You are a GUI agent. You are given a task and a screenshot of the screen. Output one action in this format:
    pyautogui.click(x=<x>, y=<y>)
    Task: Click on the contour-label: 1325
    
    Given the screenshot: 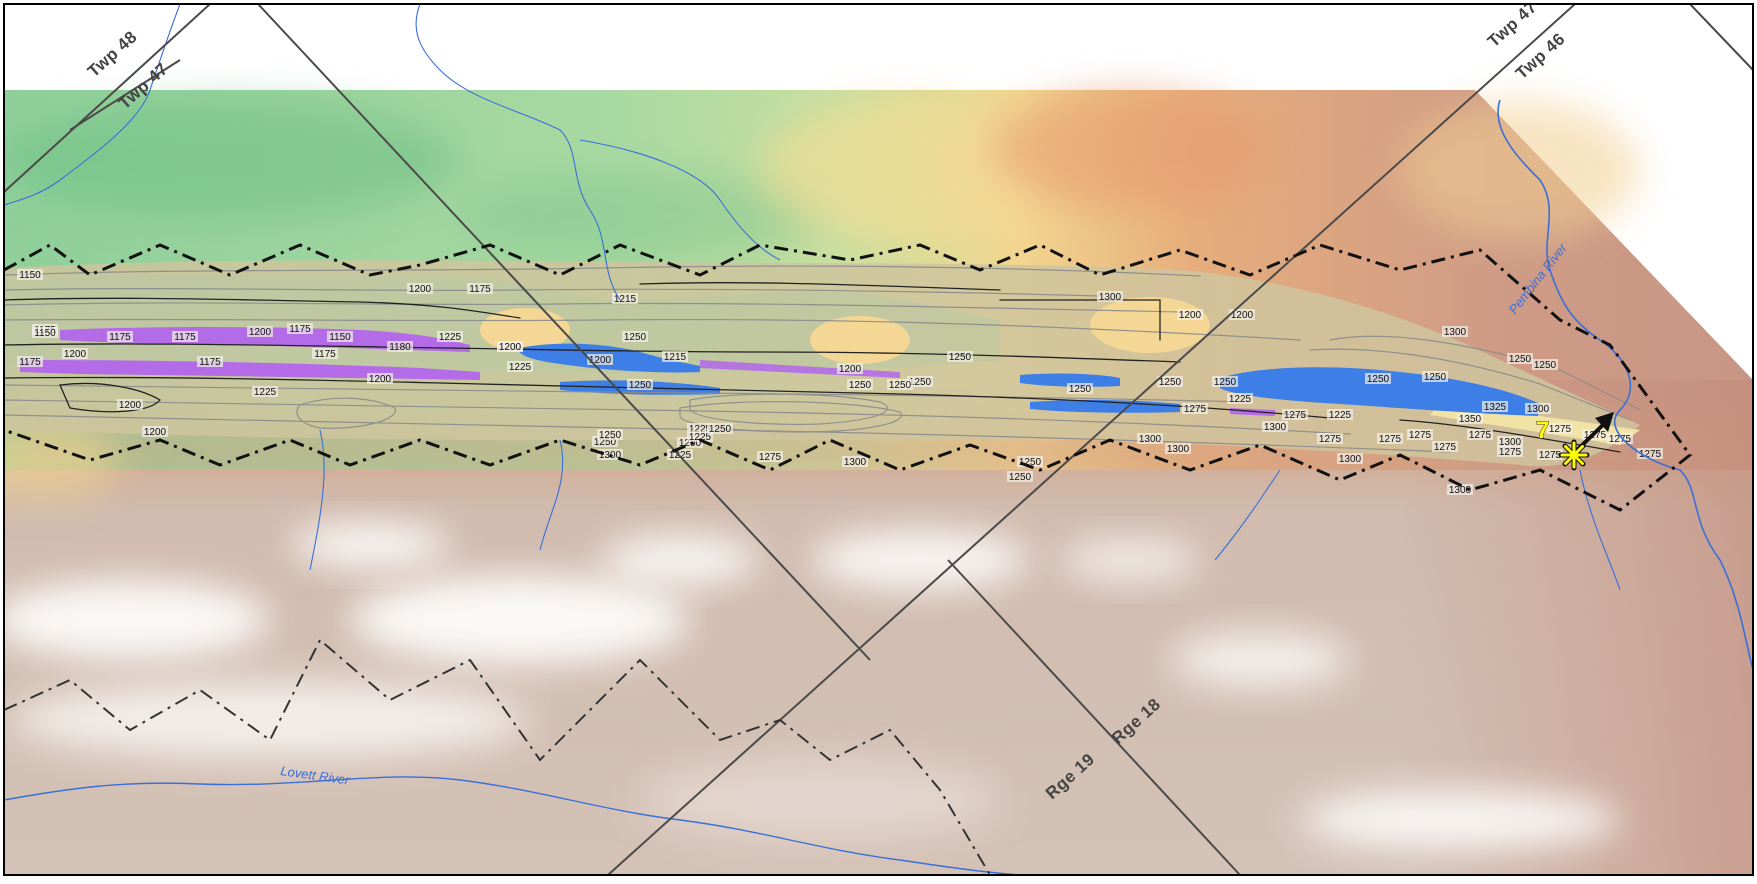 What is the action you would take?
    pyautogui.click(x=1495, y=407)
    